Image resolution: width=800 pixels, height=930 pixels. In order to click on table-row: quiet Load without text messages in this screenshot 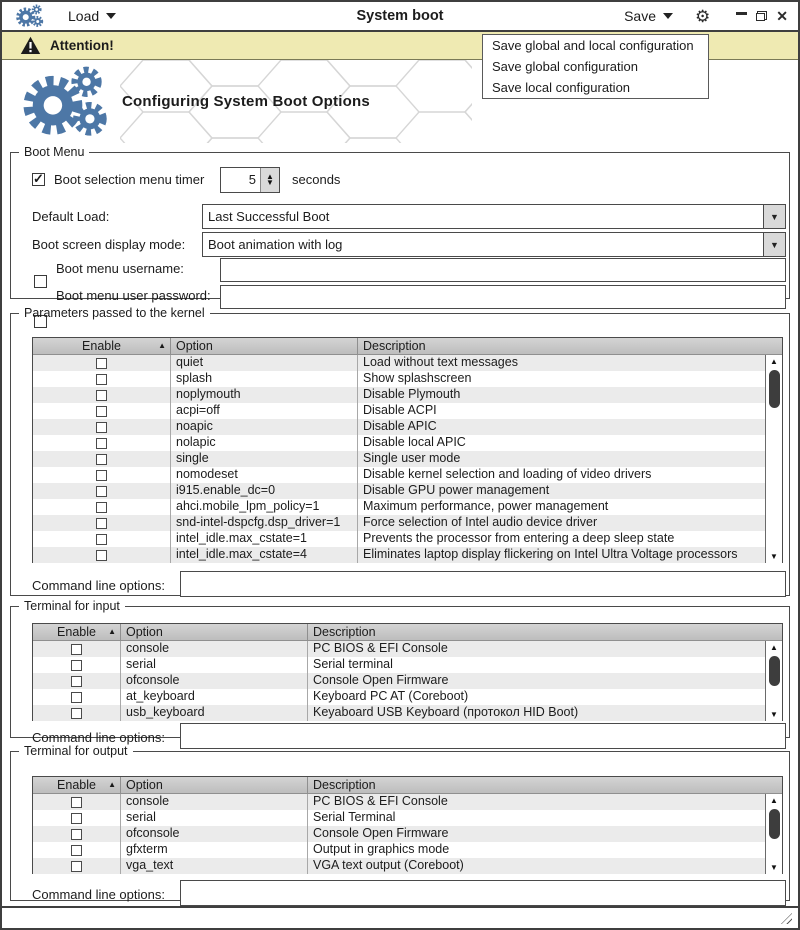, I will do `click(407, 363)`.